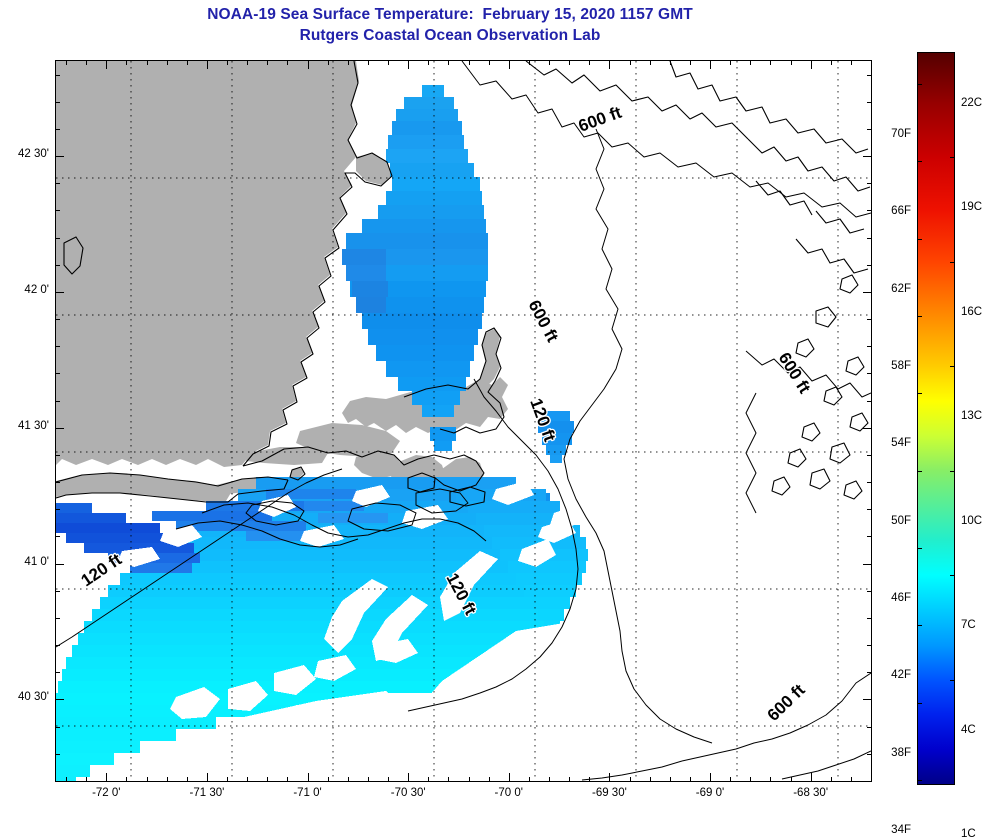  Describe the element at coordinates (307, 793) in the screenshot. I see `x-axis-label: -71 0'` at that location.